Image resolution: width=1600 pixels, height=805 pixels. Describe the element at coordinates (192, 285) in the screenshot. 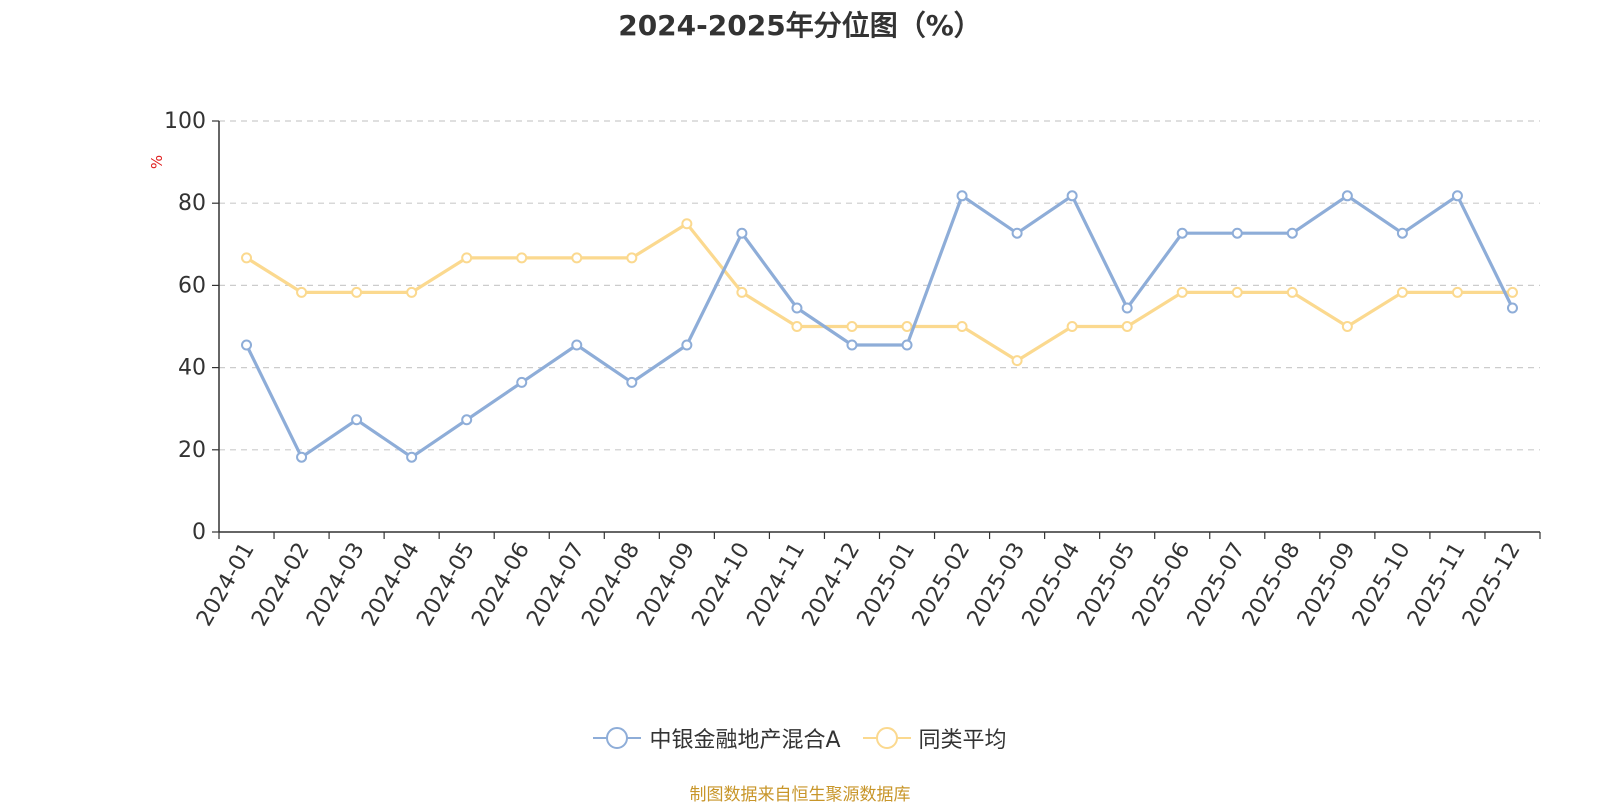

I see `y-tick-label: 60` at that location.